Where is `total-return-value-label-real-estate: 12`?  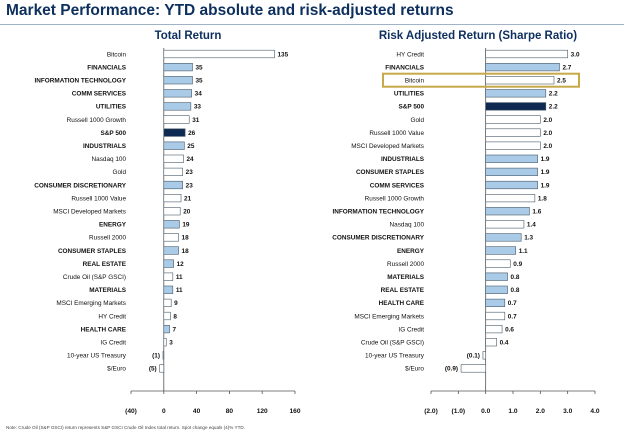 total-return-value-label-real-estate: 12 is located at coordinates (181, 264).